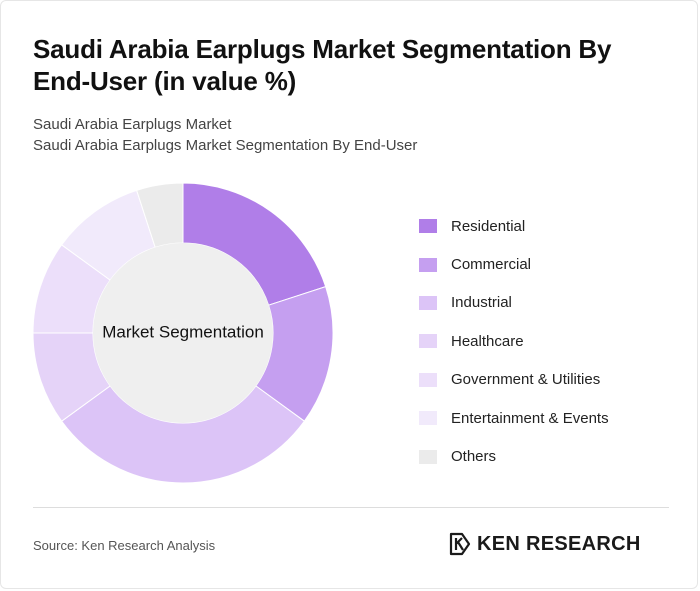 Image resolution: width=700 pixels, height=591 pixels. I want to click on legend-label-healthcare: Healthcare, so click(487, 341).